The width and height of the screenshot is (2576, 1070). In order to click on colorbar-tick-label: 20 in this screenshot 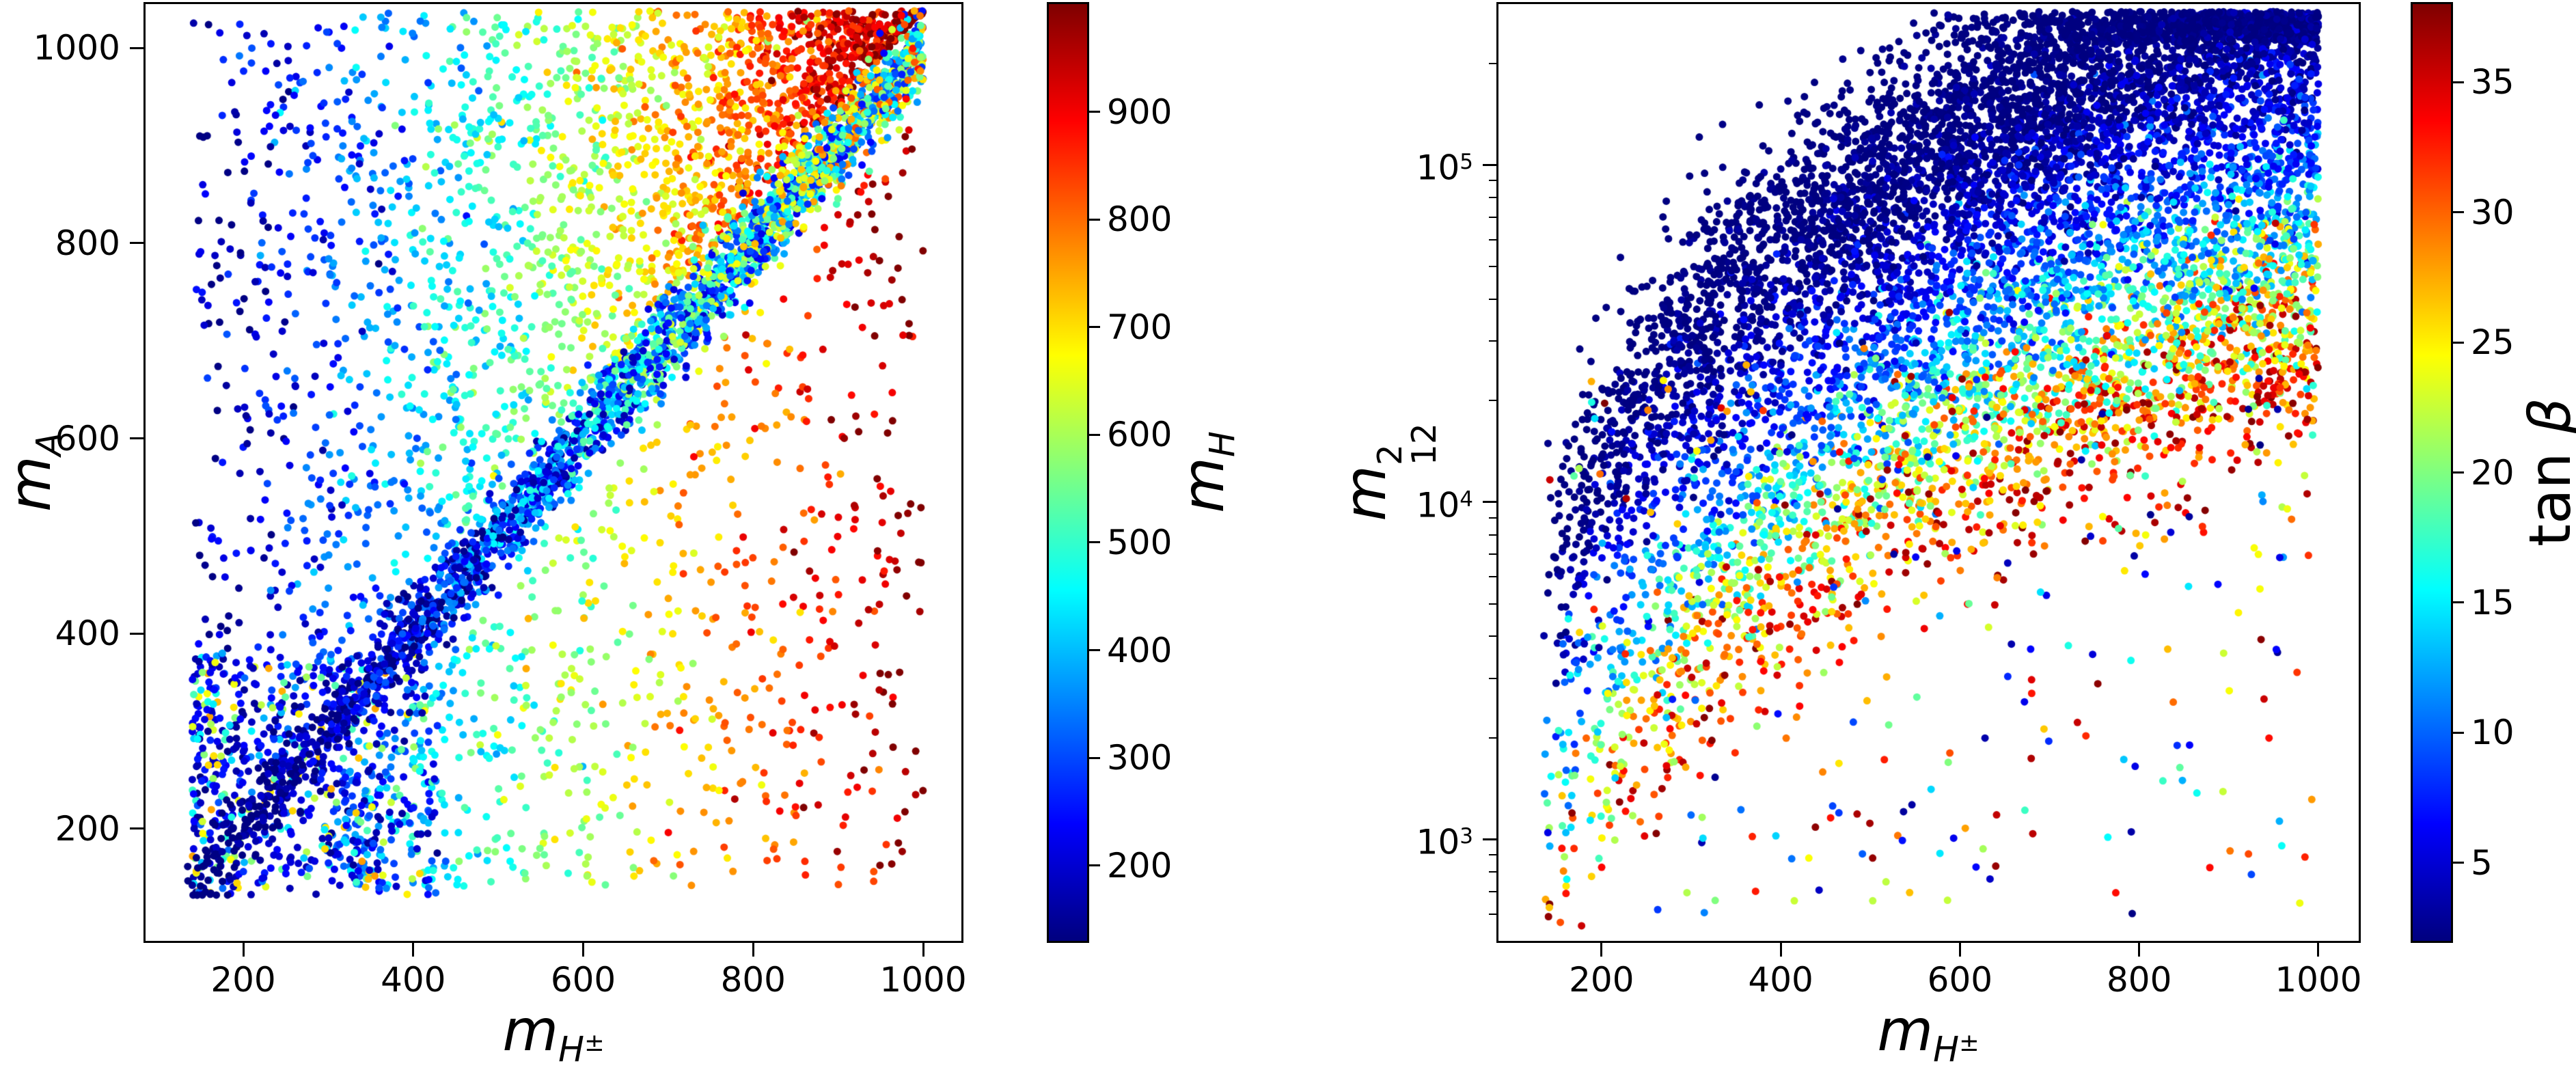, I will do `click(2493, 472)`.